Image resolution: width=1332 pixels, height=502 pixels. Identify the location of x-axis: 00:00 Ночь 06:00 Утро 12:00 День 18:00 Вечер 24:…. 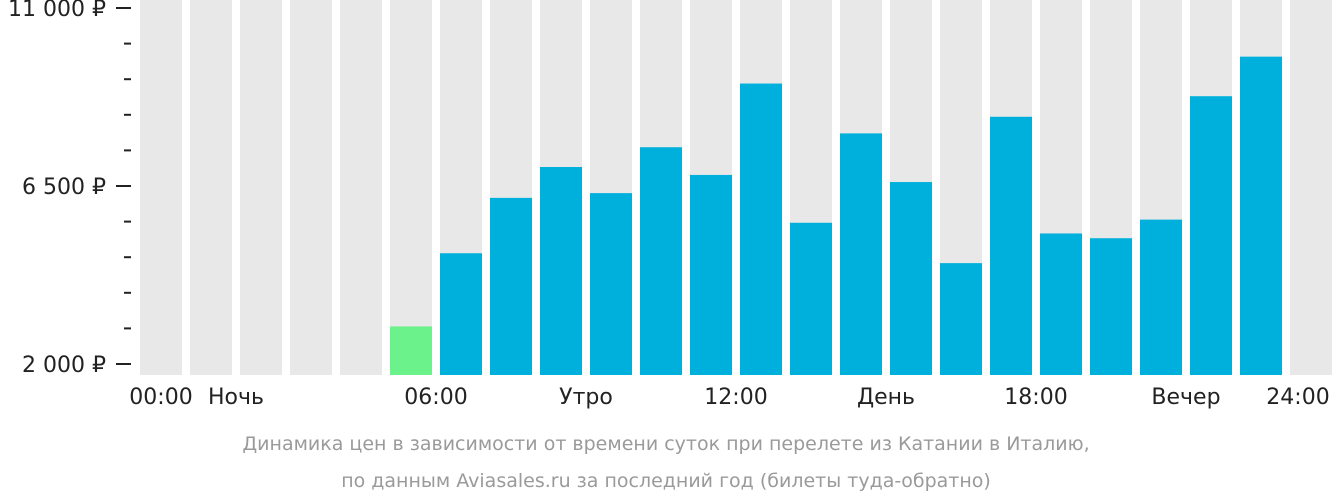
(729, 397).